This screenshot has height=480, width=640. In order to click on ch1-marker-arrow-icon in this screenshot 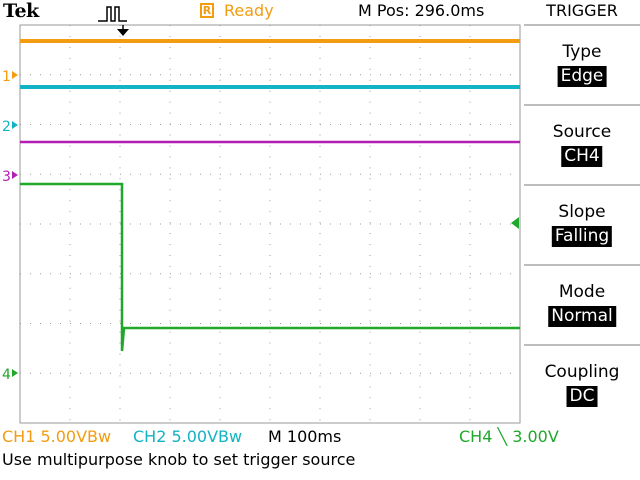, I will do `click(15, 75)`.